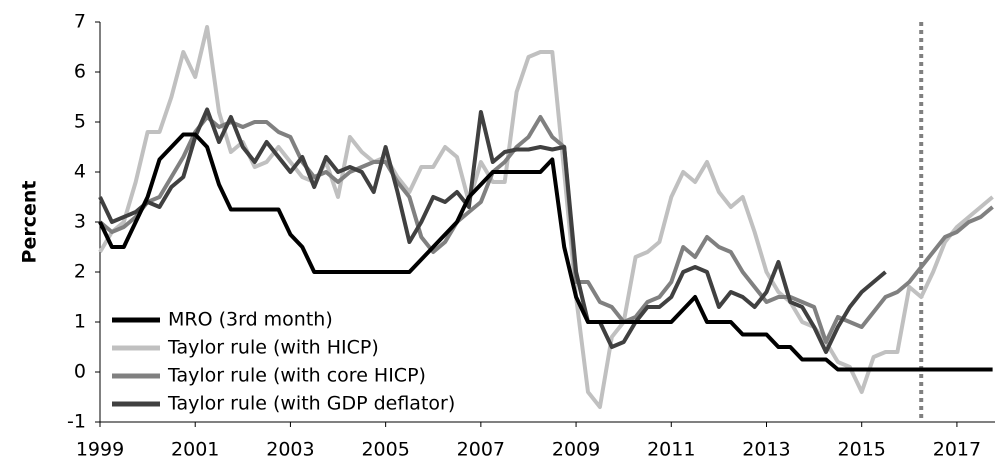 The width and height of the screenshot is (995, 463). What do you see at coordinates (80, 72) in the screenshot?
I see `y-tick-label: 6` at bounding box center [80, 72].